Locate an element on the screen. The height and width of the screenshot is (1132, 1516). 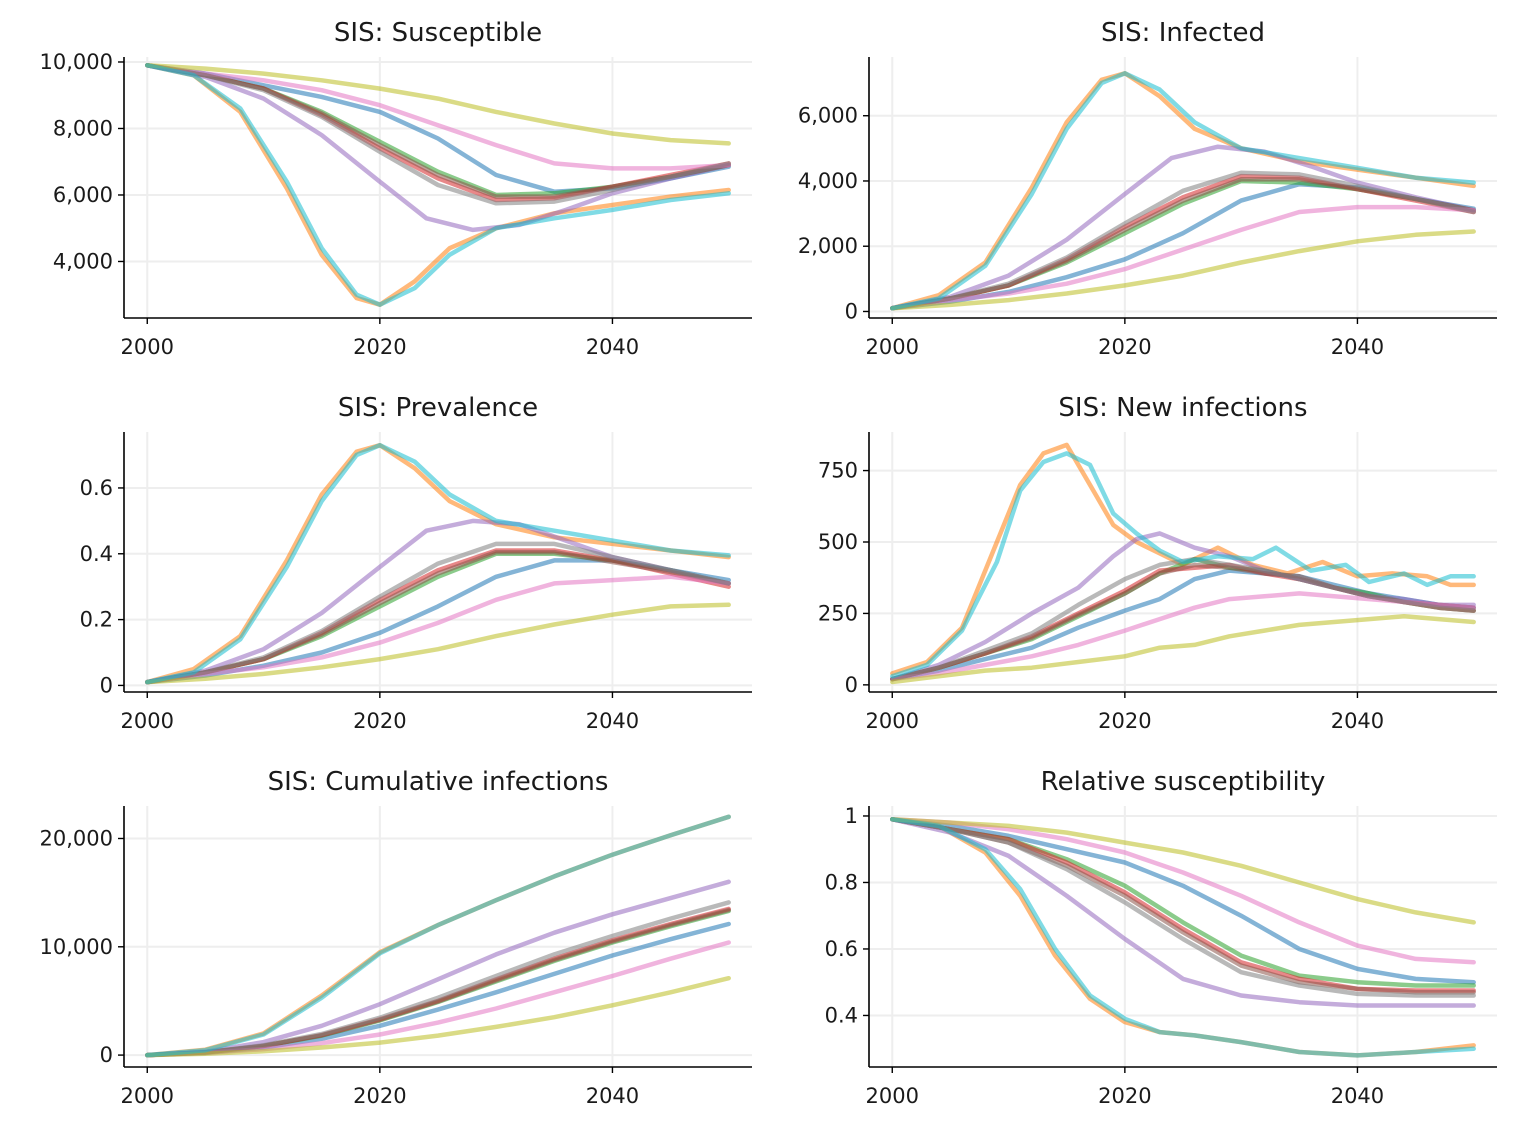
panel-title: SIS: Infected is located at coordinates (1183, 33).